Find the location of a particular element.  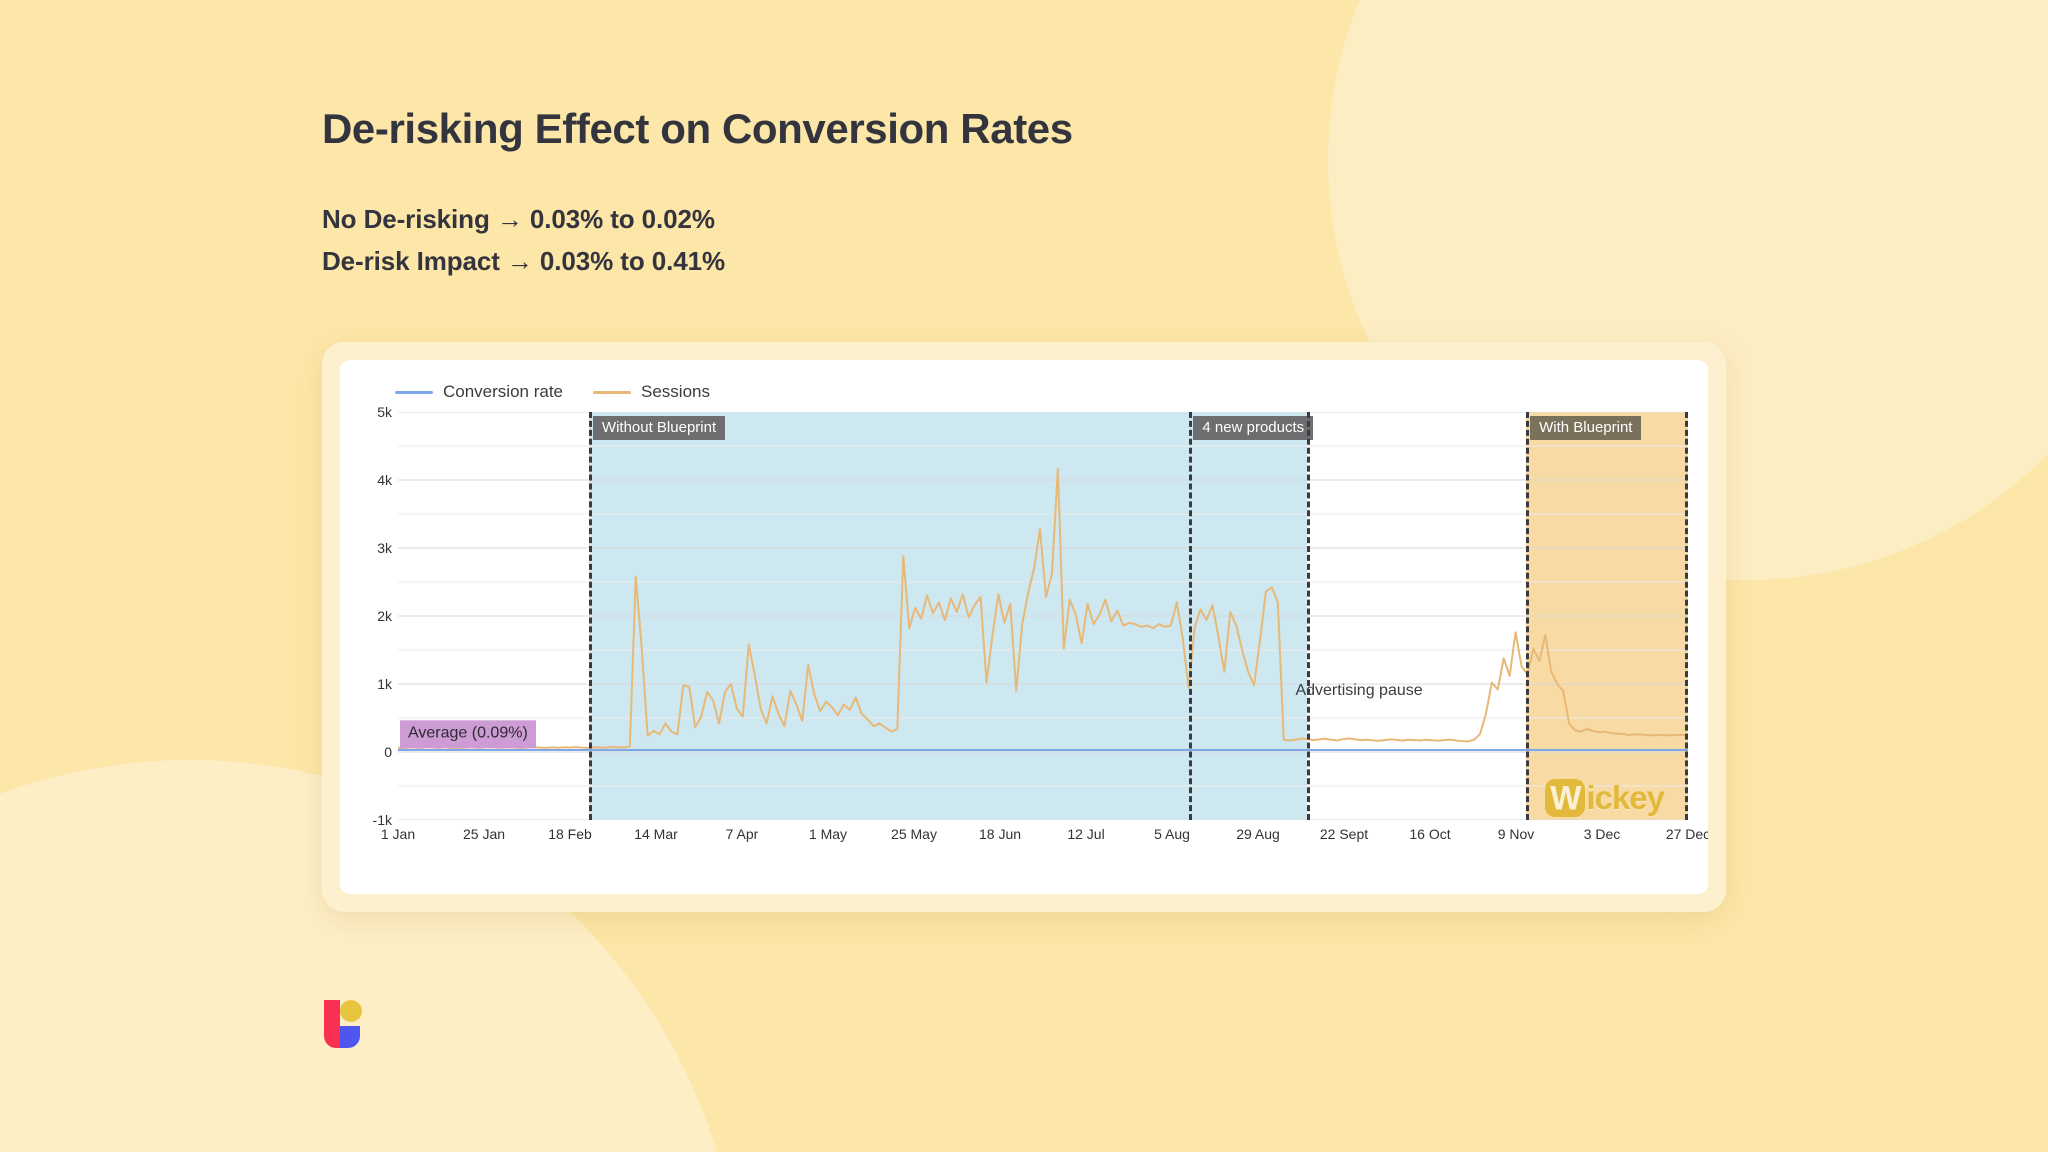

y-tick-0: 0 is located at coordinates (388, 752).